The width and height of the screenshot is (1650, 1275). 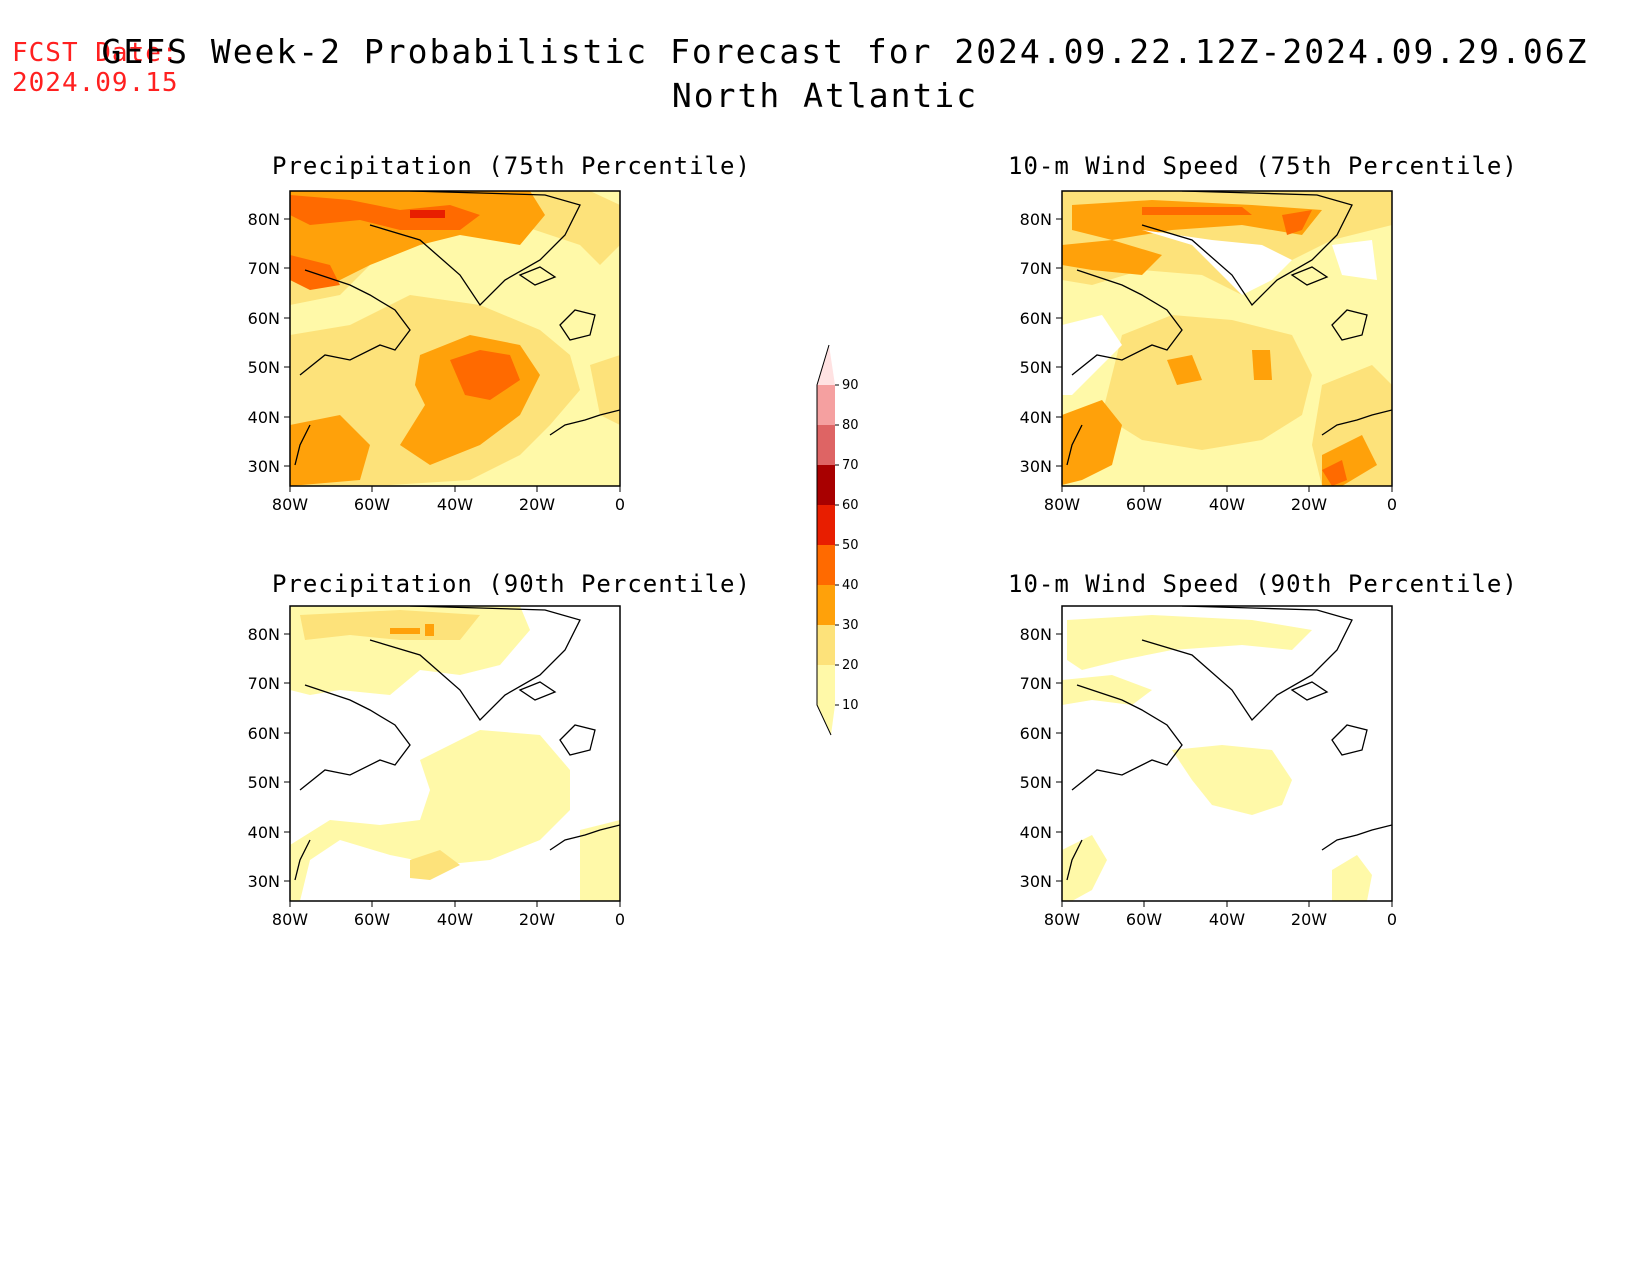 I want to click on map-precip-75: 80N 70N 60N 50N 40N 30N 80W 60W 40W 20W 0, so click(x=436, y=352).